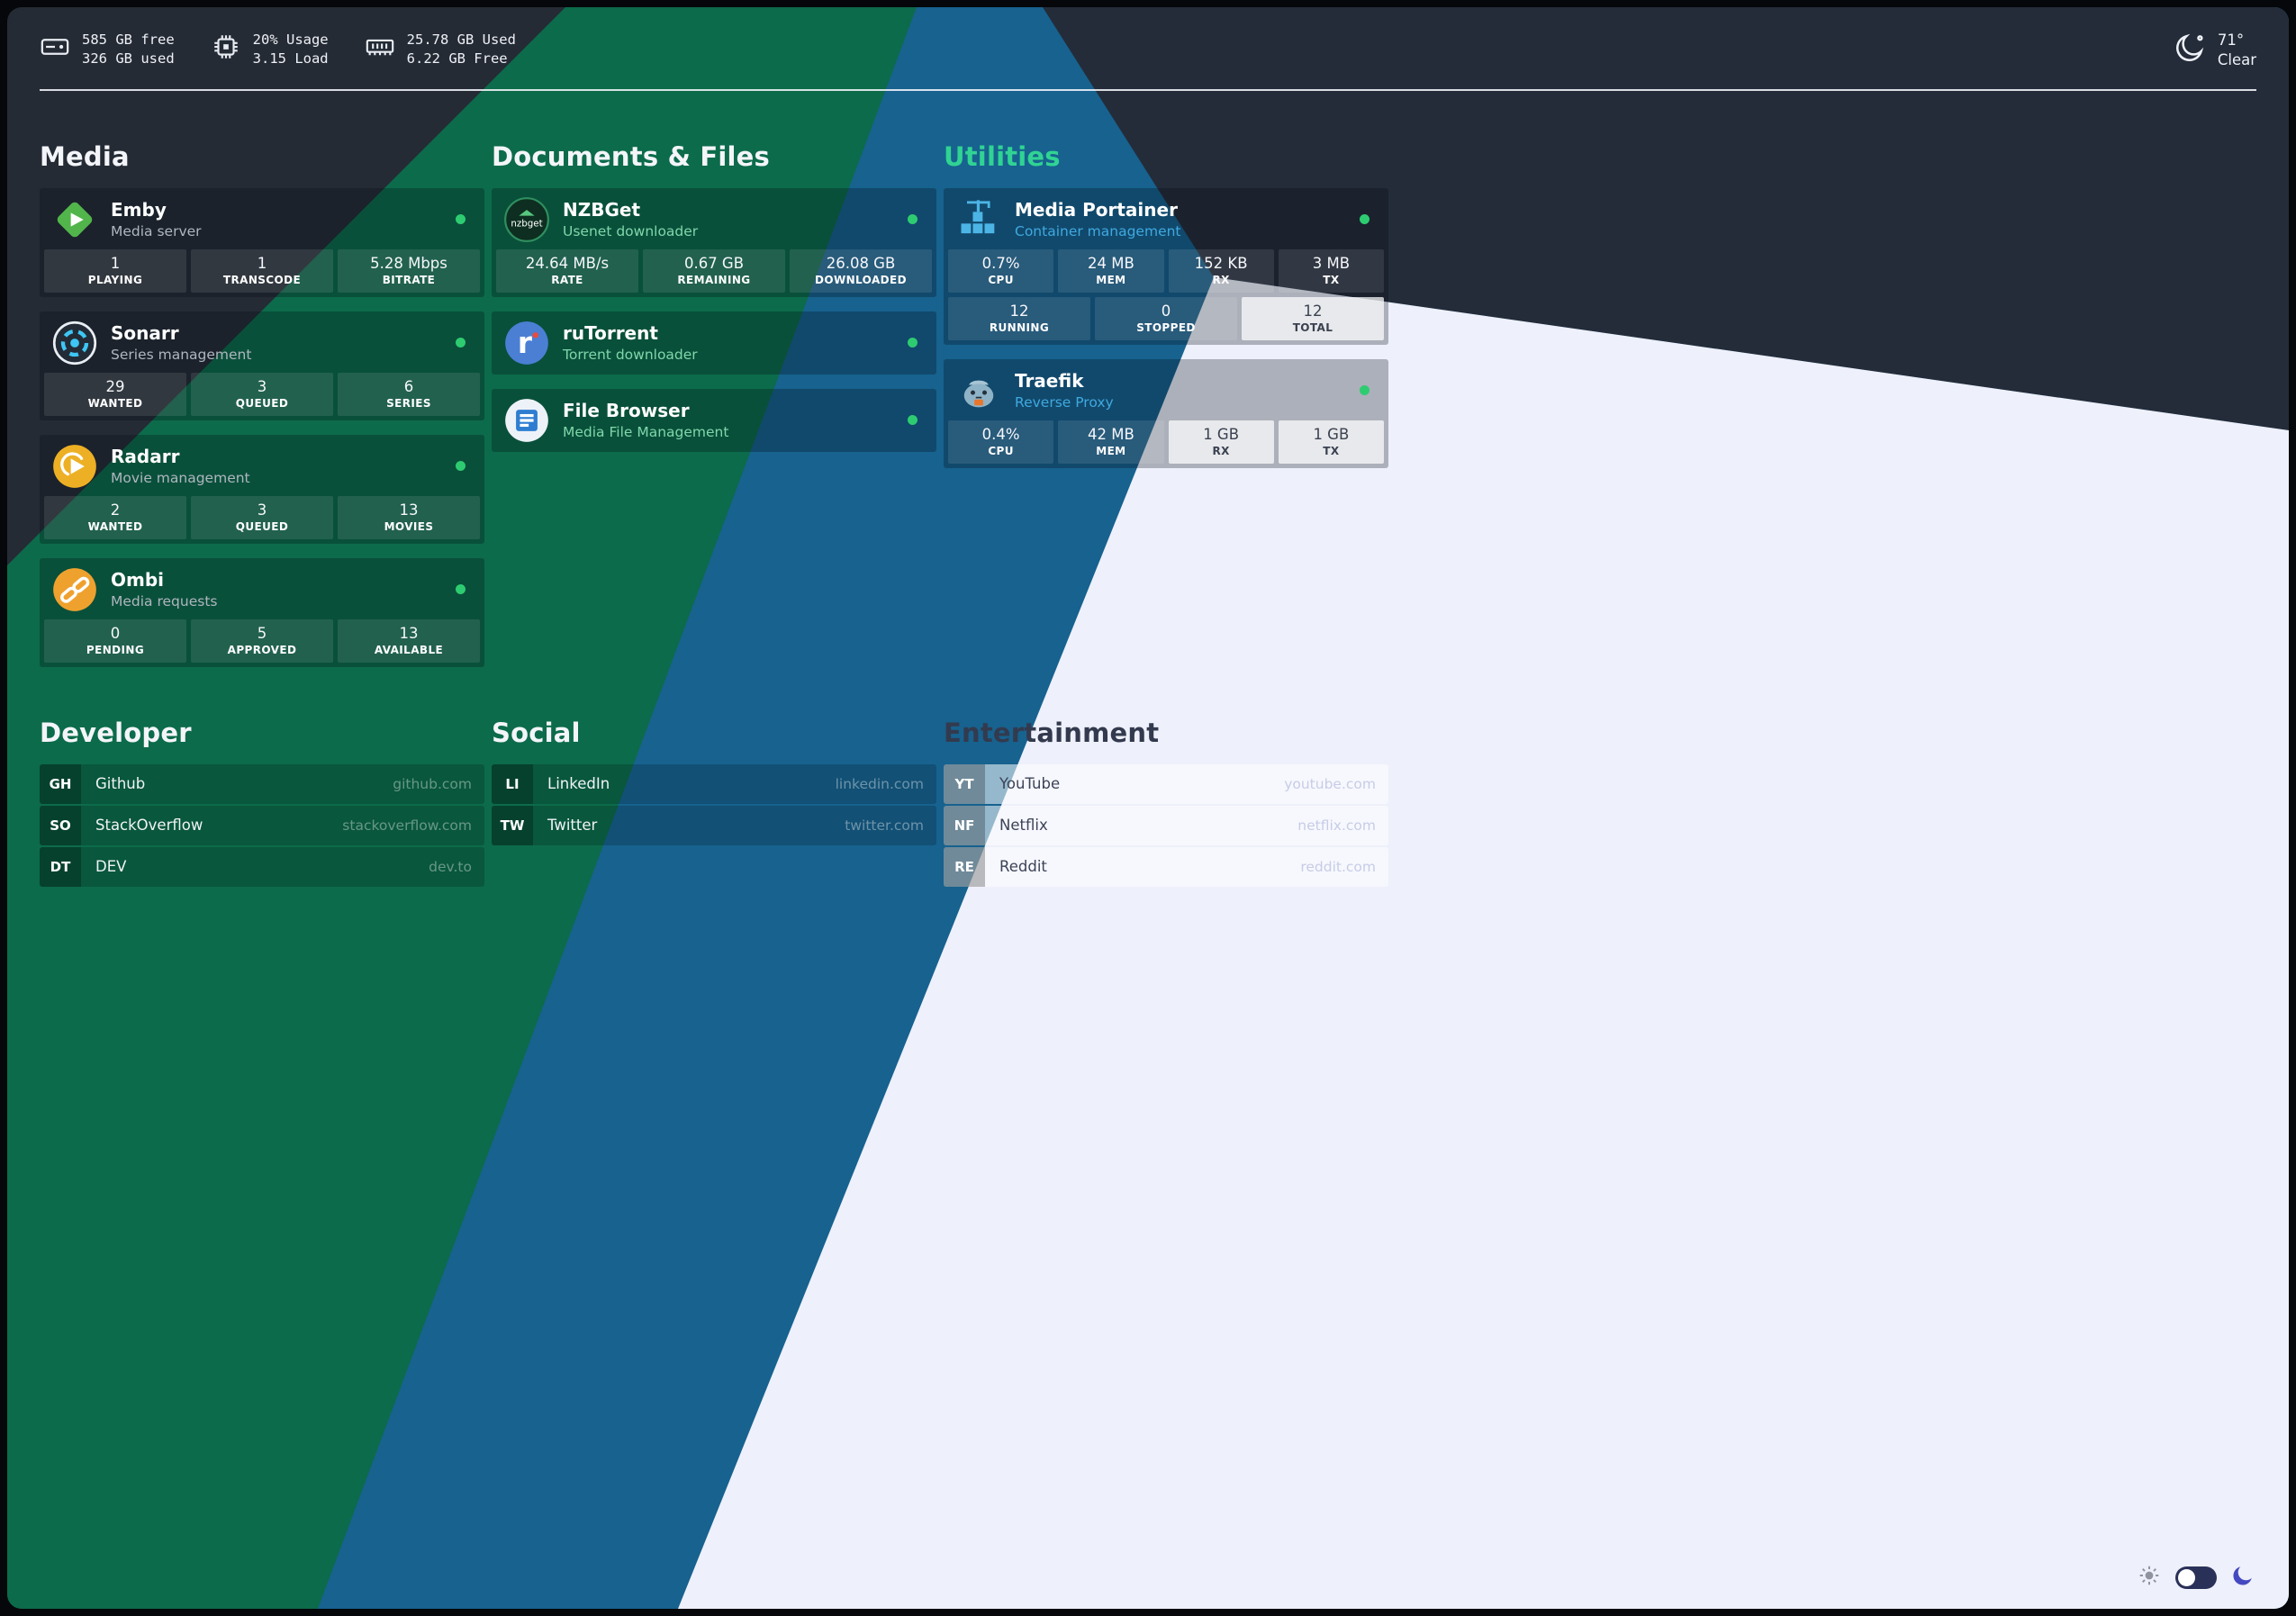 This screenshot has width=2296, height=1616. I want to click on nzbget-icon: nzbget, so click(526, 219).